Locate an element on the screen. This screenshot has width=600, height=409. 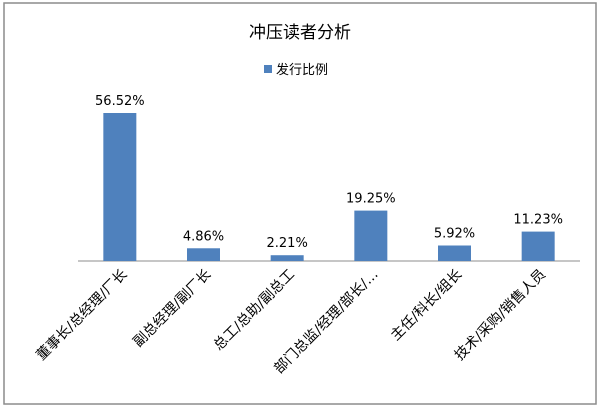
data-label: 11.23% is located at coordinates (538, 220).